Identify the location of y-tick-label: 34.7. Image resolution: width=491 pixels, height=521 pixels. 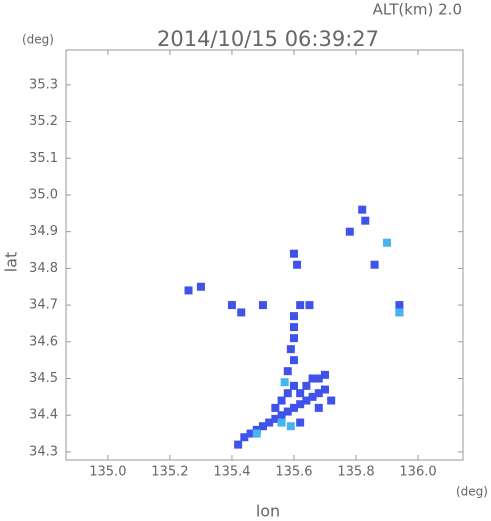
(43, 305).